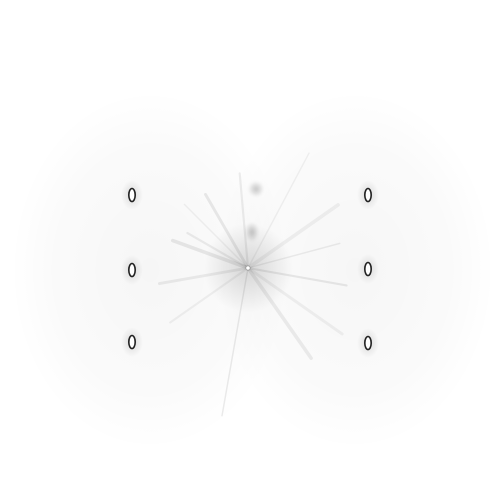 This screenshot has width=500, height=500. Describe the element at coordinates (252, 232) in the screenshot. I see `faint-blur-lower` at that location.